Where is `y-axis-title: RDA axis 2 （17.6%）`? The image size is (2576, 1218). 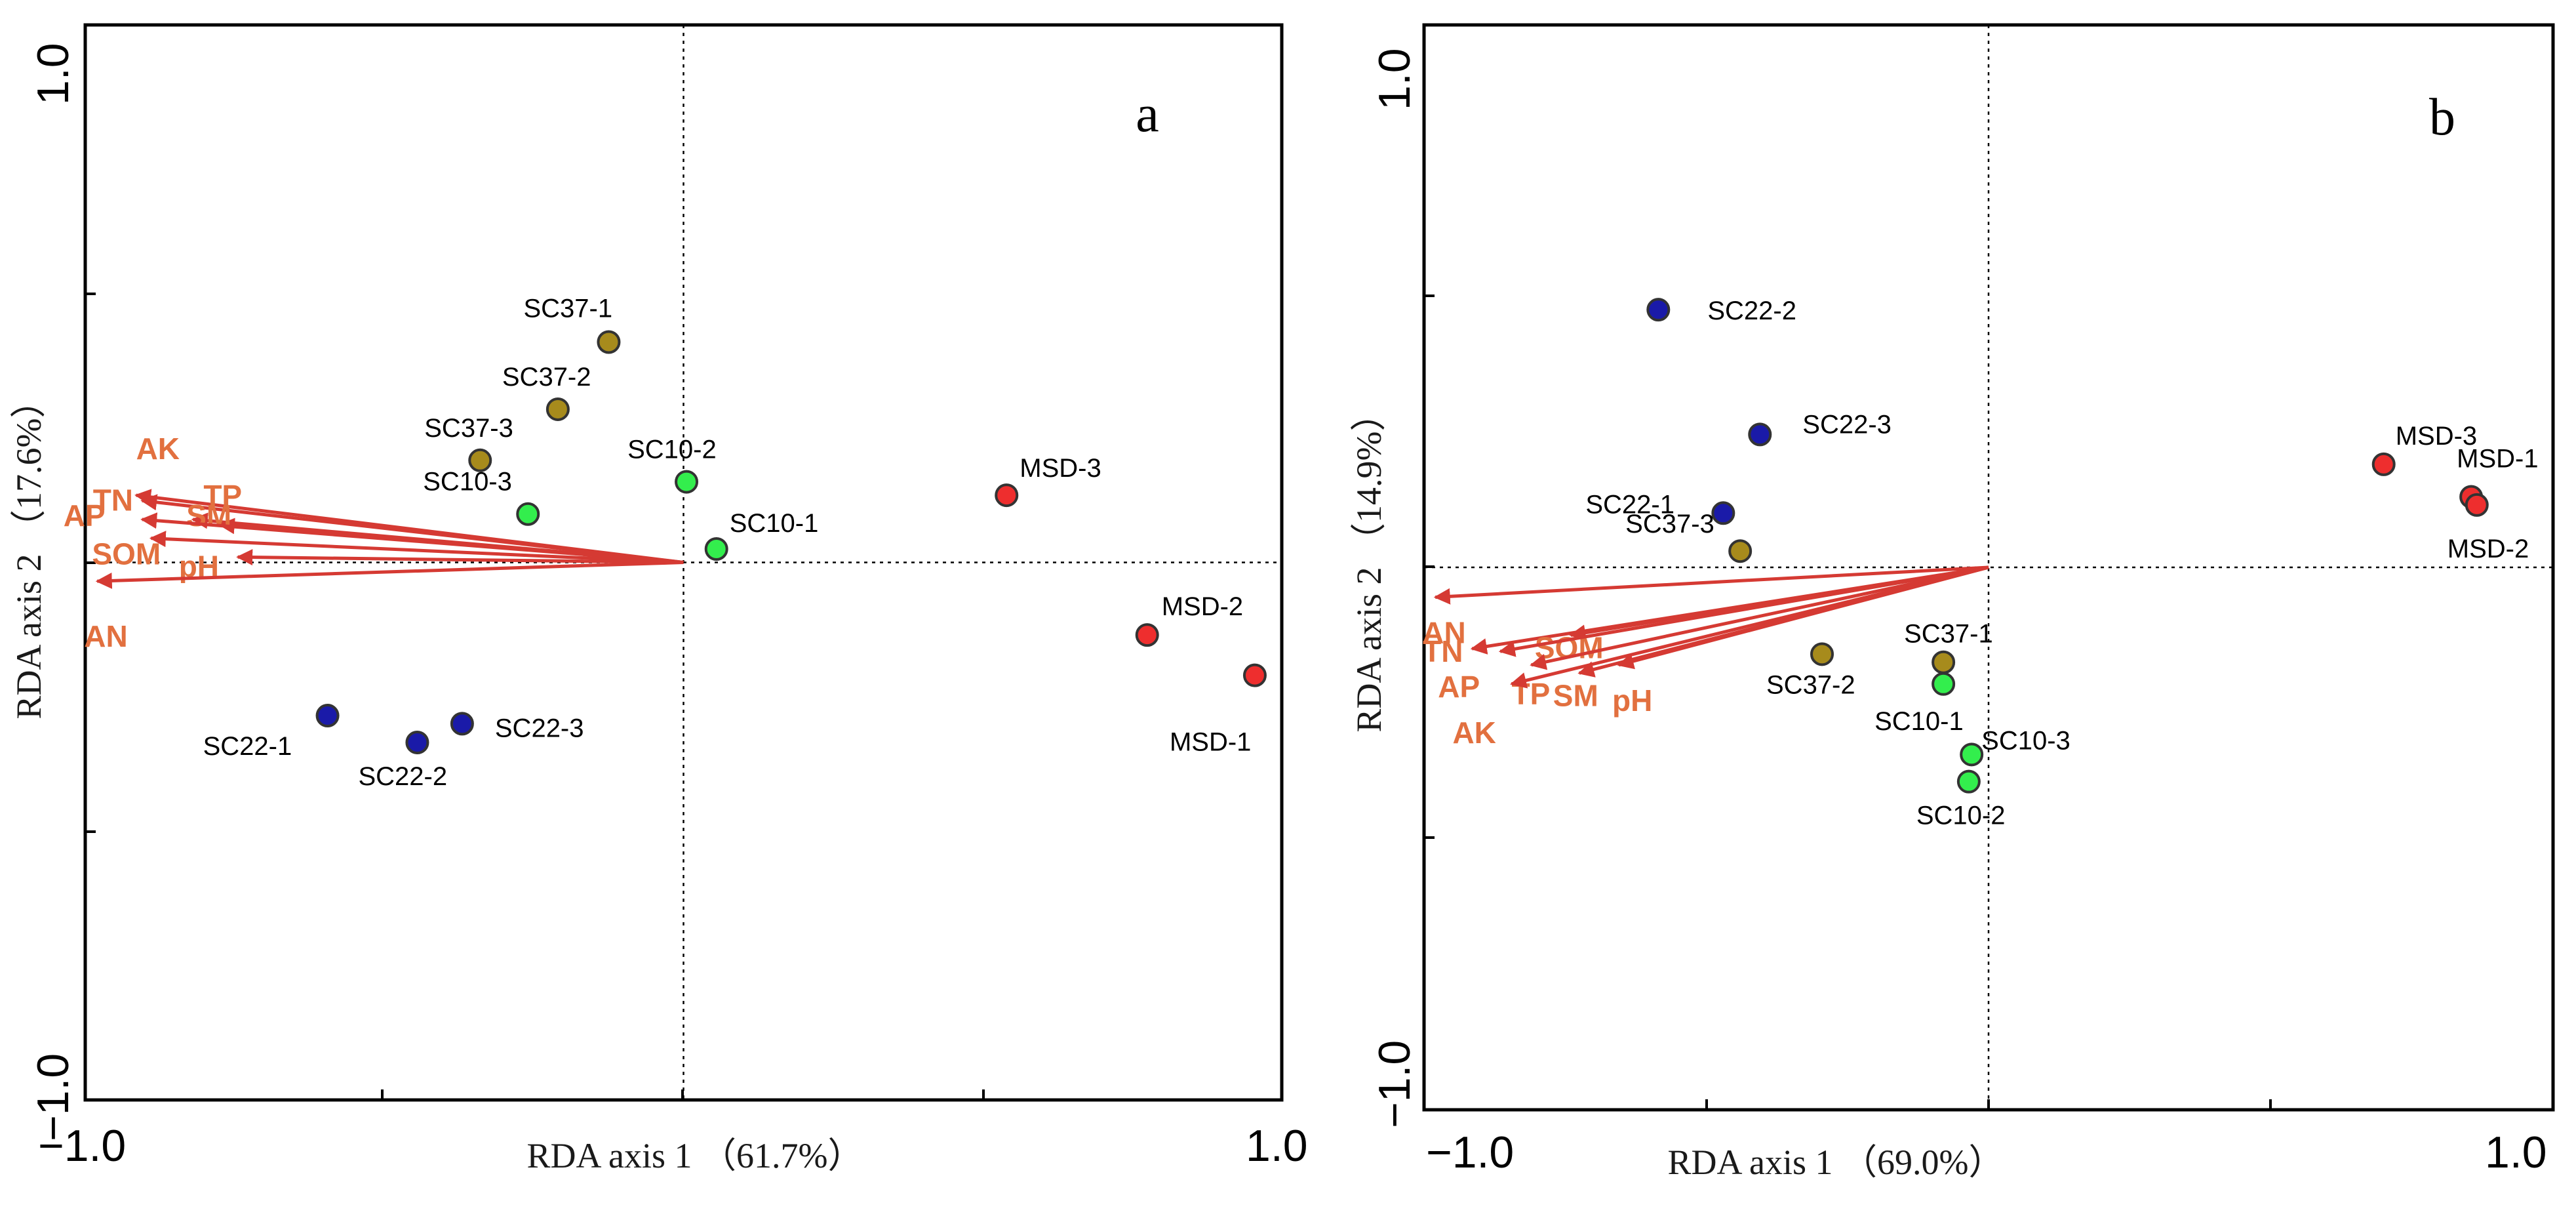 y-axis-title: RDA axis 2 （17.6%） is located at coordinates (29, 552).